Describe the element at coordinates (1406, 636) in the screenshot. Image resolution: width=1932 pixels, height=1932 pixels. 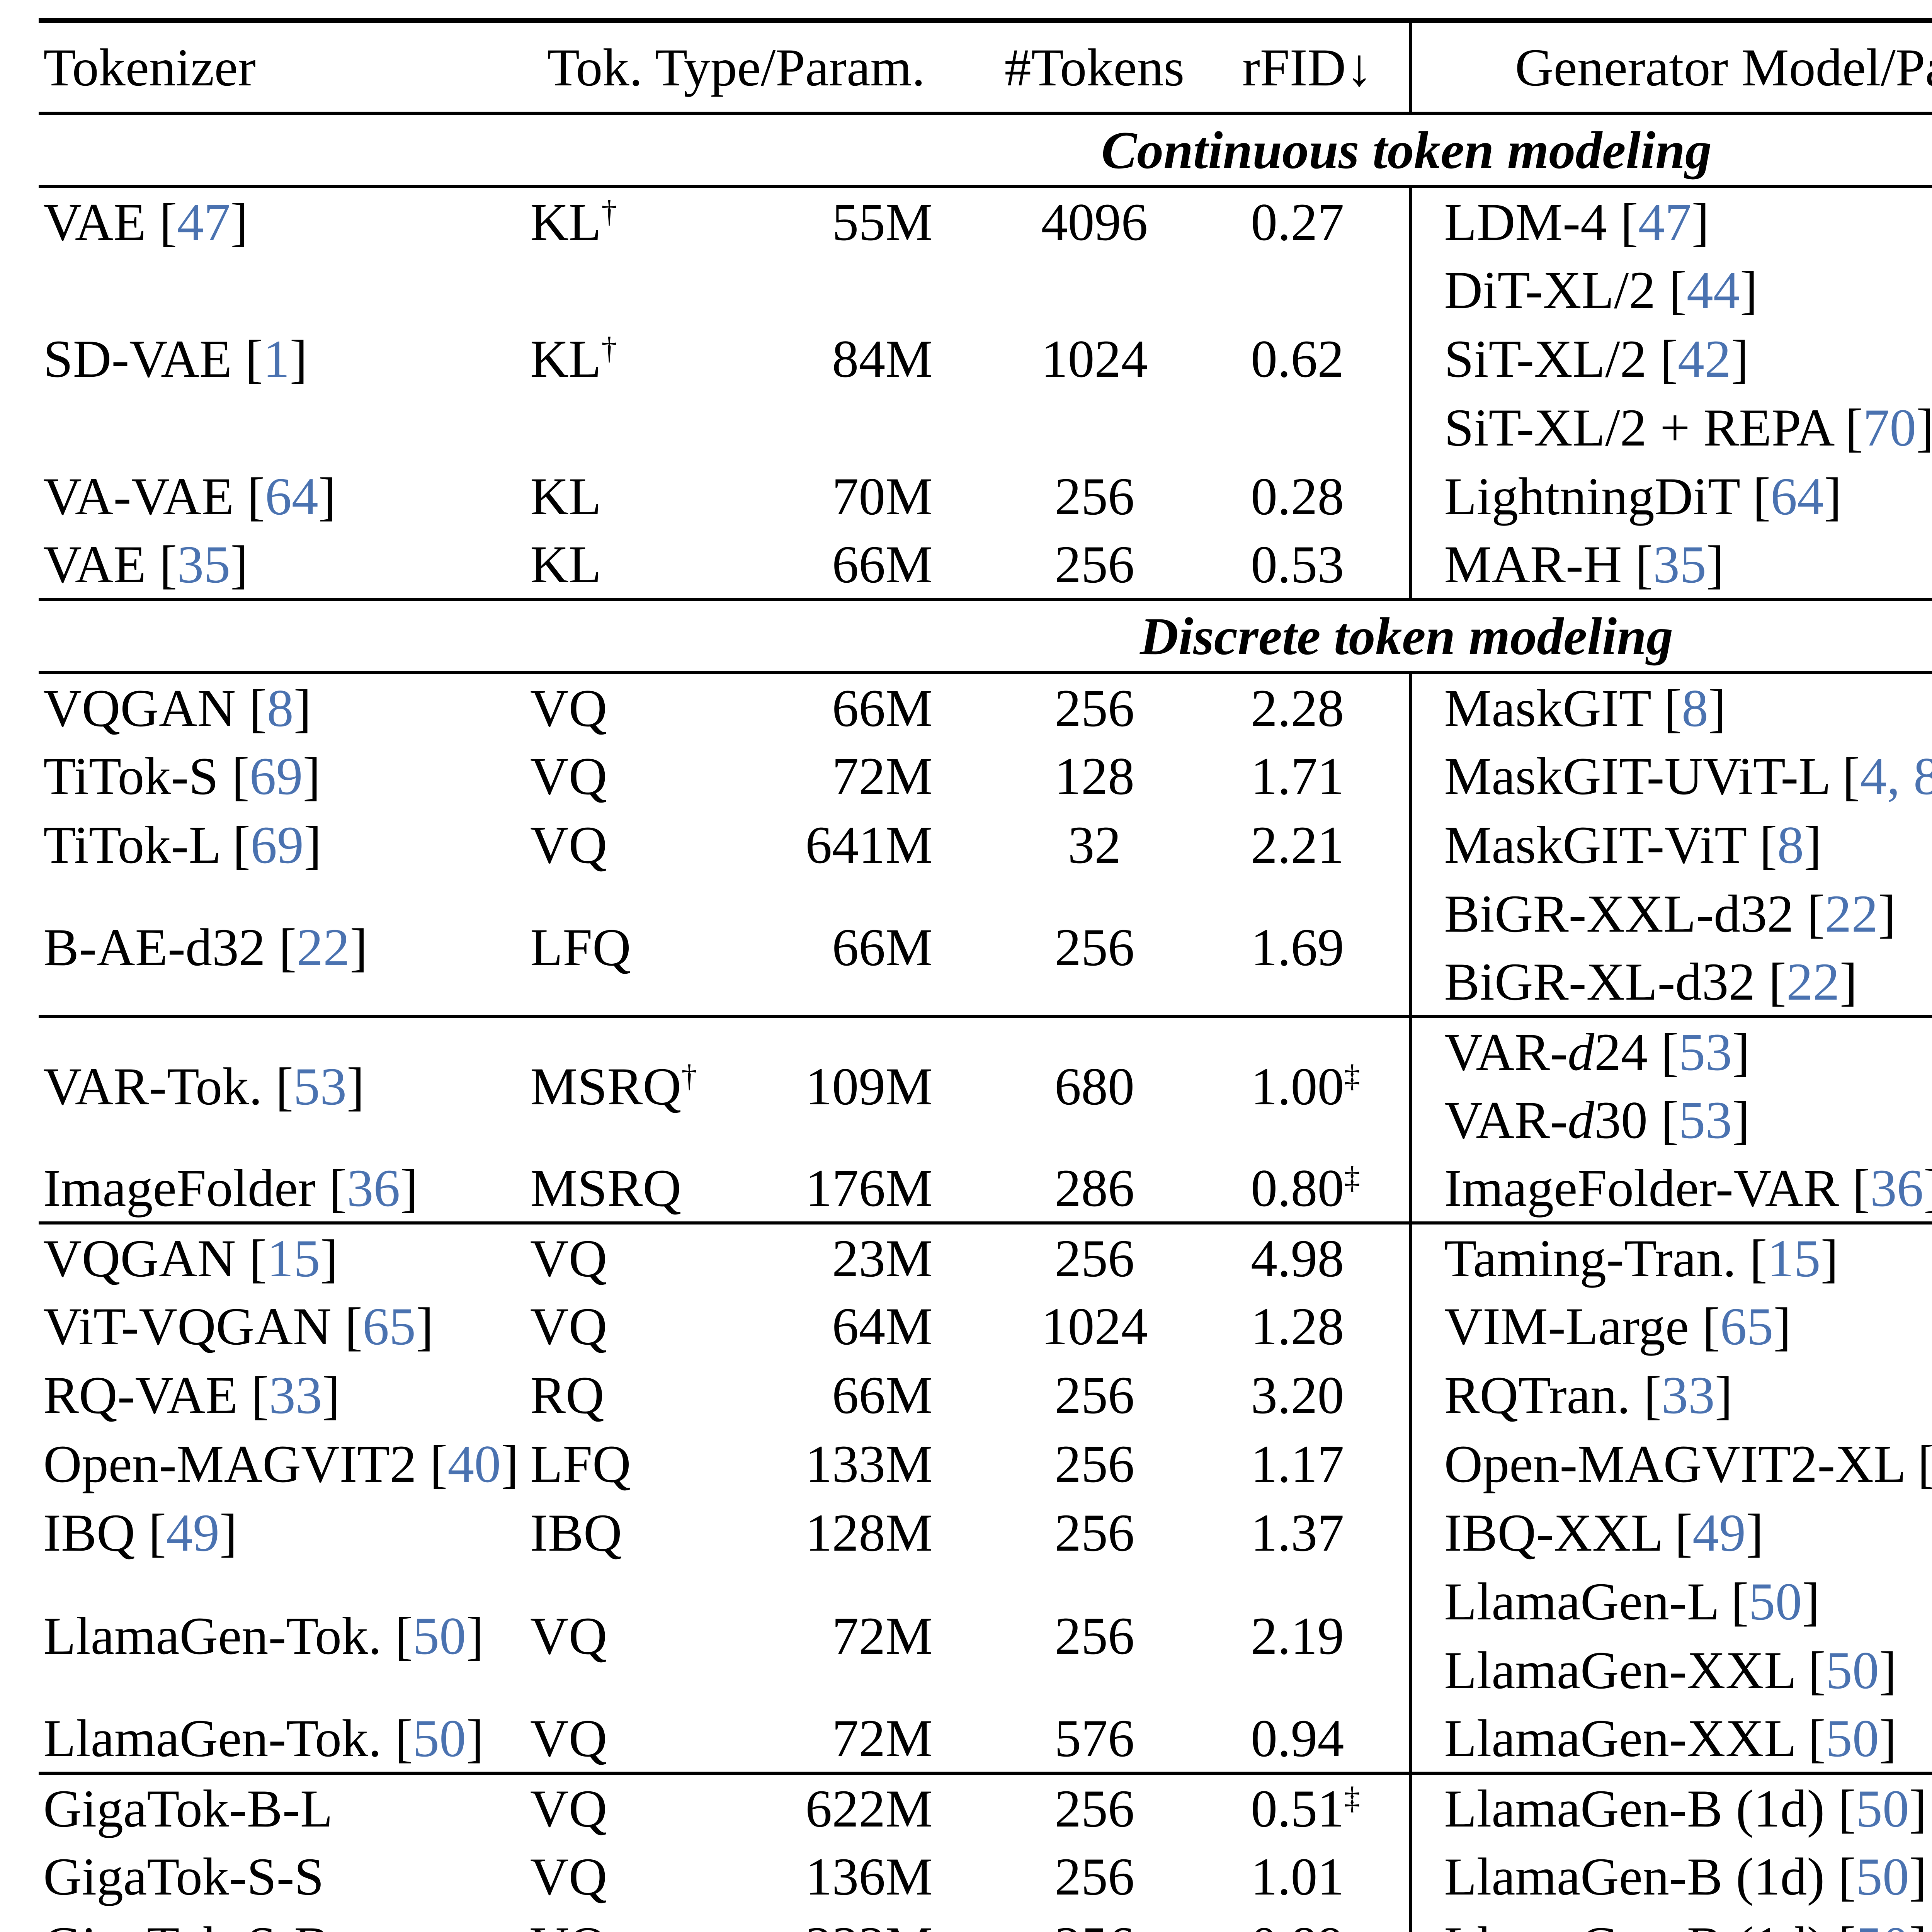
I see `section-title: Discrete token modeling` at that location.